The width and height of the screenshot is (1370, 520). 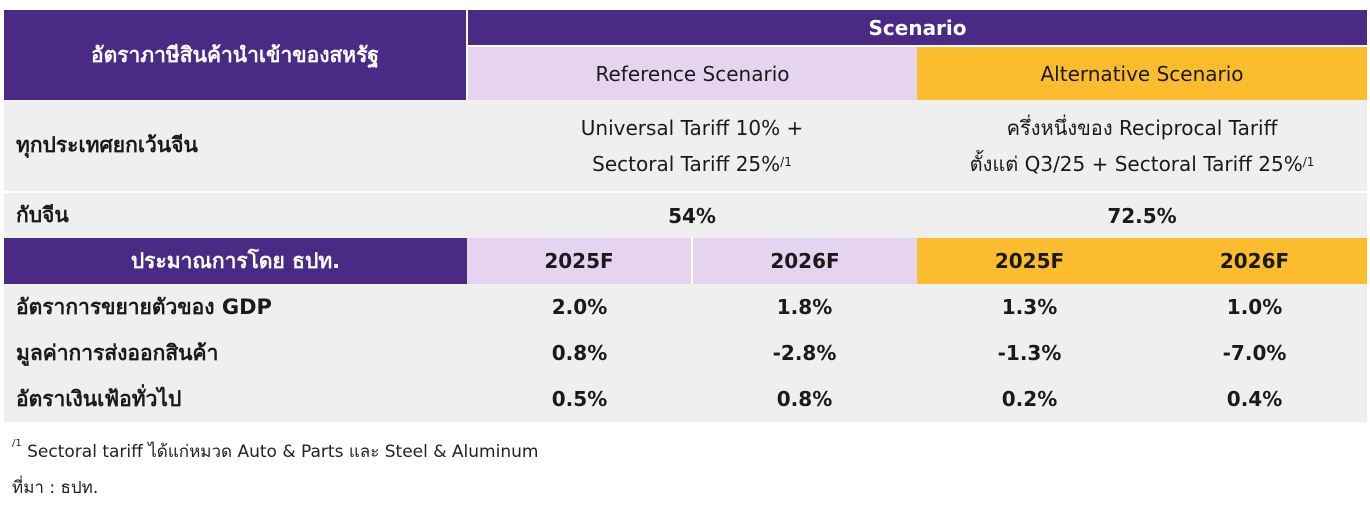 What do you see at coordinates (235, 146) in the screenshot?
I see `all-except-china-label-cell: ทุกประเทศยกเว้นจีน` at bounding box center [235, 146].